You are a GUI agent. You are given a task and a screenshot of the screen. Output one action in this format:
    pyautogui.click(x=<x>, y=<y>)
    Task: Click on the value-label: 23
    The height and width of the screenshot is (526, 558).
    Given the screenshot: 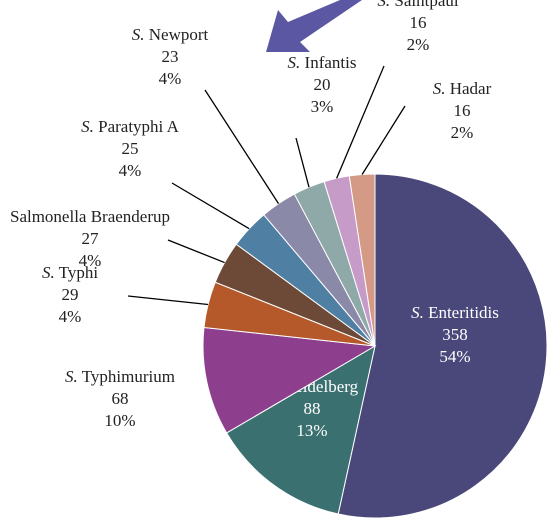 What is the action you would take?
    pyautogui.click(x=170, y=56)
    